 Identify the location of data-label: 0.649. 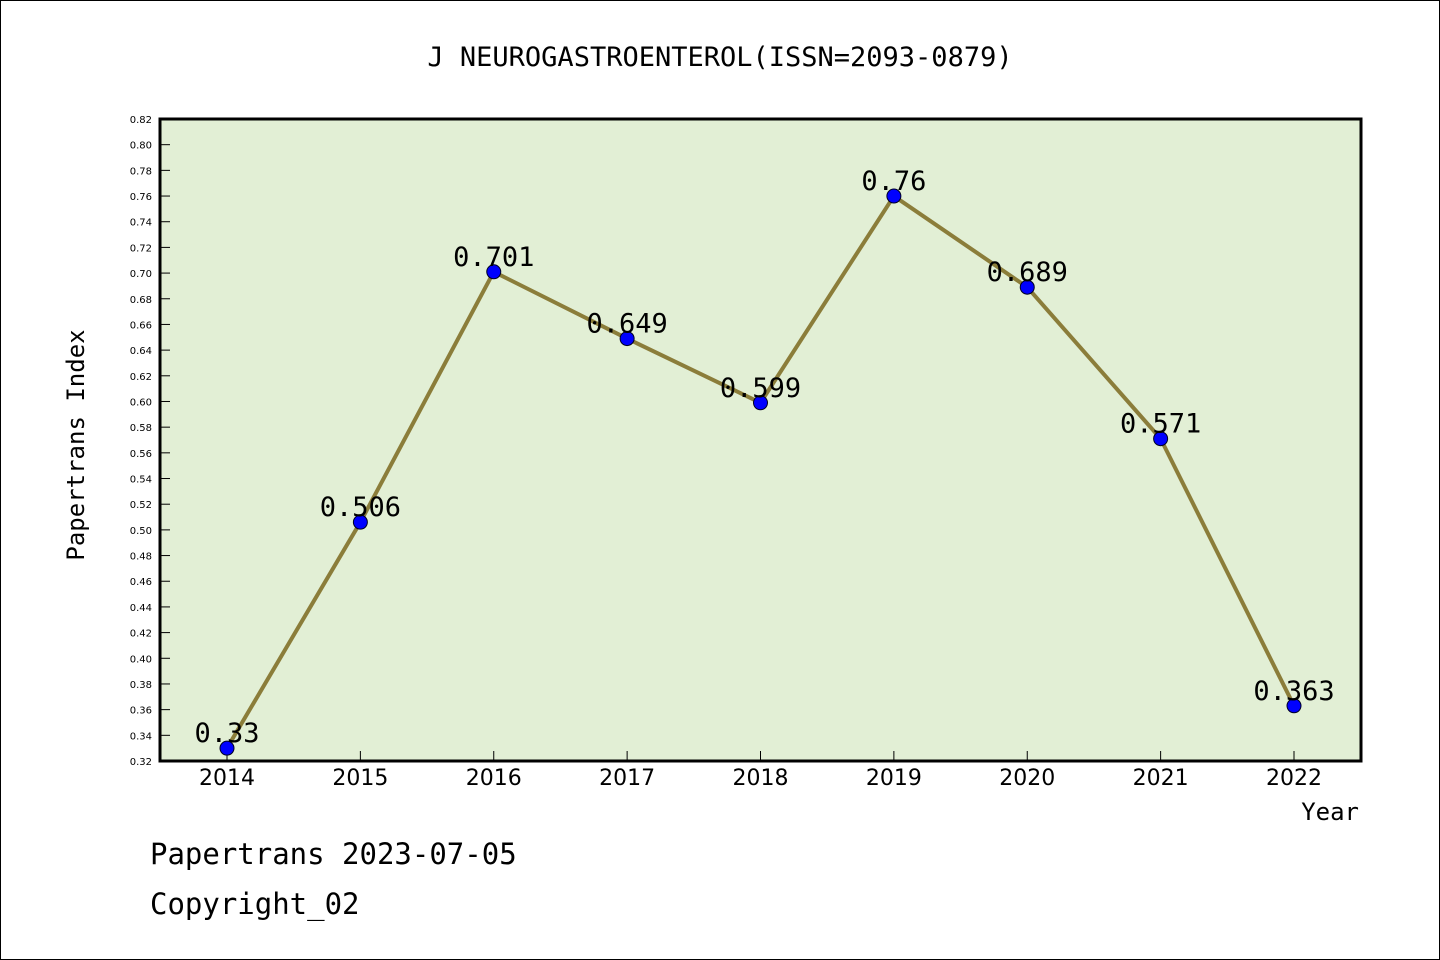
(626, 324).